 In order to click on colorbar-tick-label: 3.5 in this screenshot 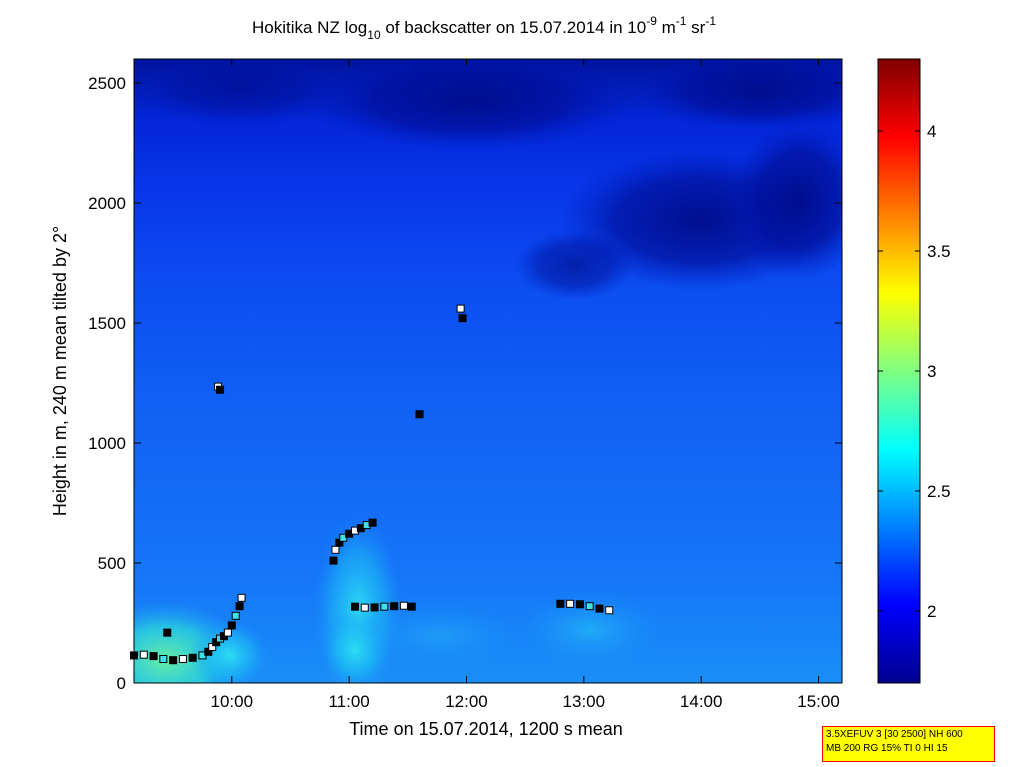, I will do `click(939, 251)`.